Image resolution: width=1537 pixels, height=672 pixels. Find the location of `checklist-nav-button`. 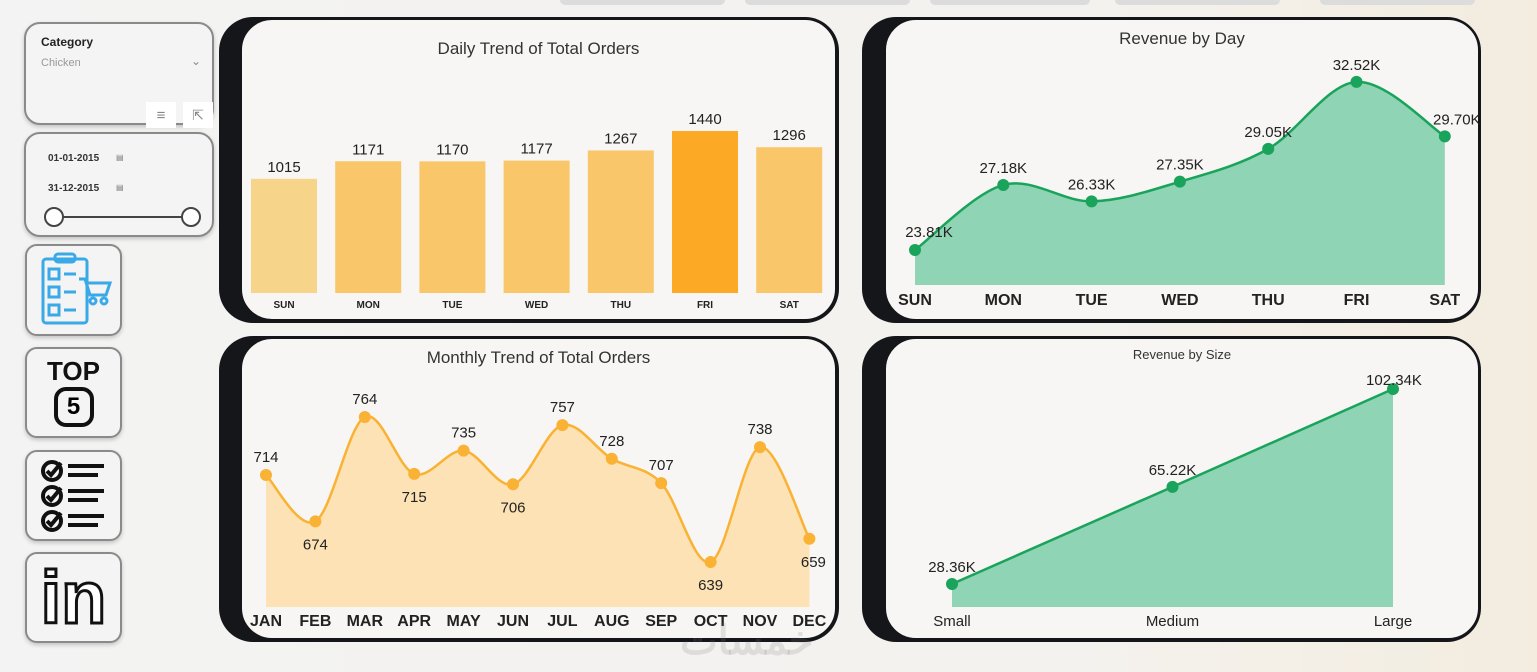

checklist-nav-button is located at coordinates (73, 495).